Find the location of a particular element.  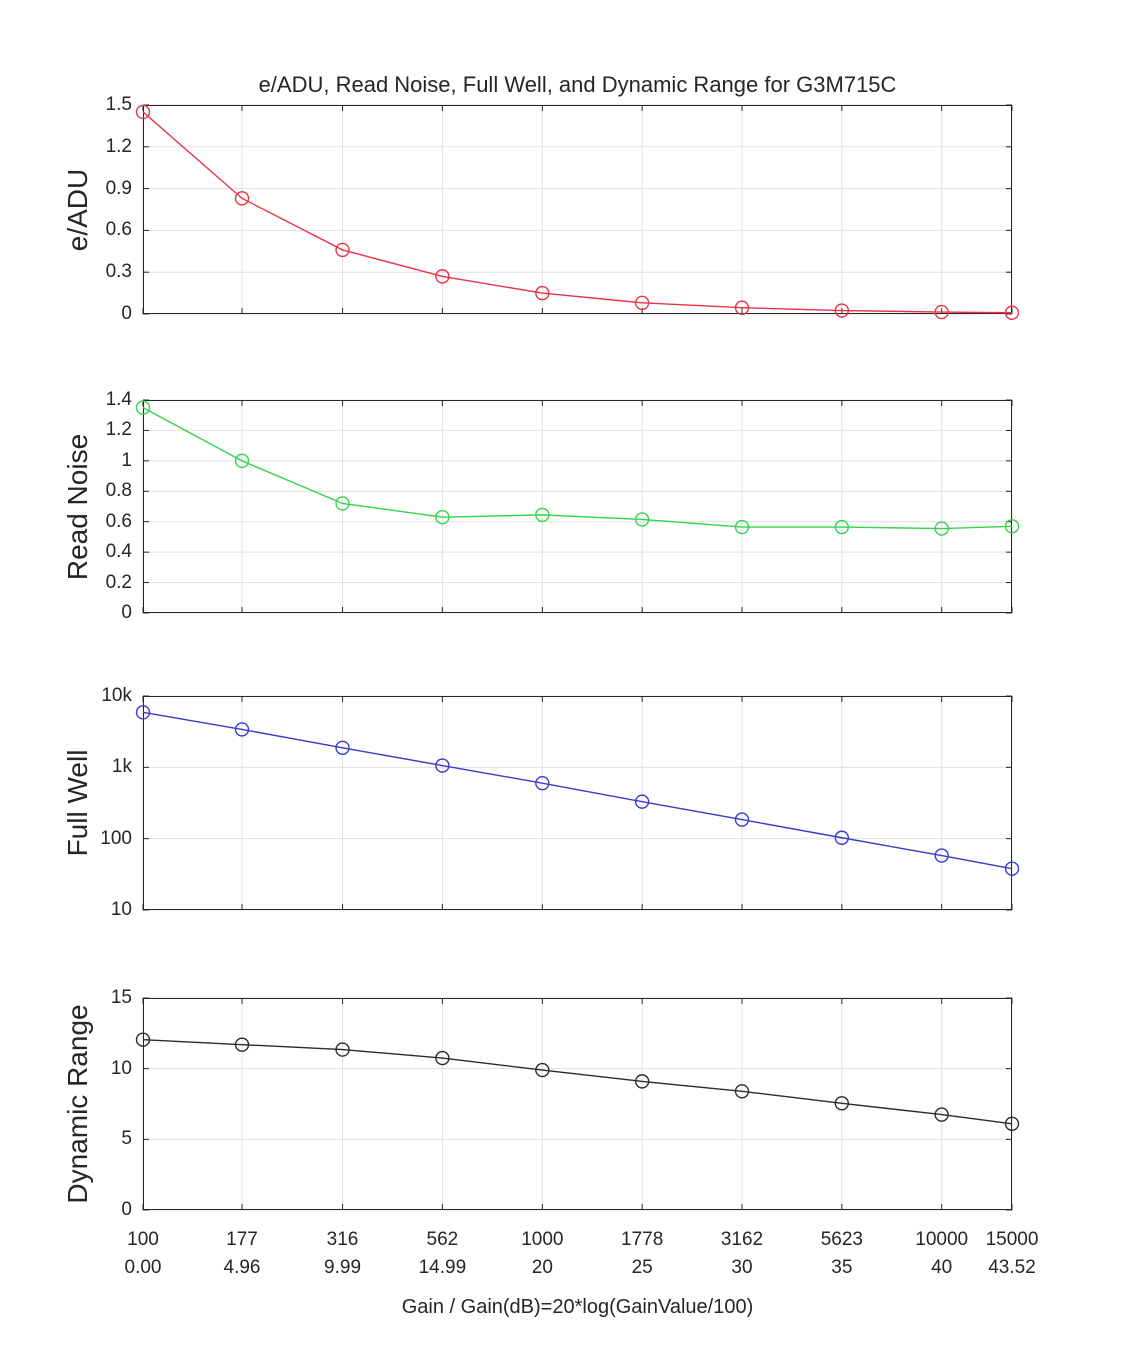

x-tick-label-gain: 562 is located at coordinates (442, 1239).